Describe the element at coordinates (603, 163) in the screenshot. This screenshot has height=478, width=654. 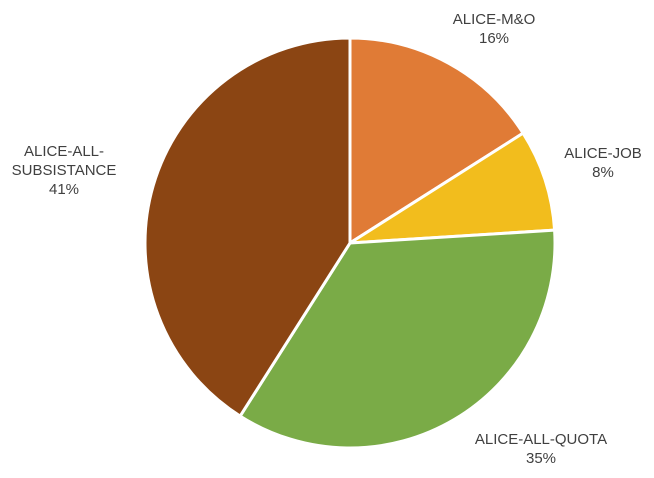
I see `slice-label-1: ALICE-JOB 8%` at that location.